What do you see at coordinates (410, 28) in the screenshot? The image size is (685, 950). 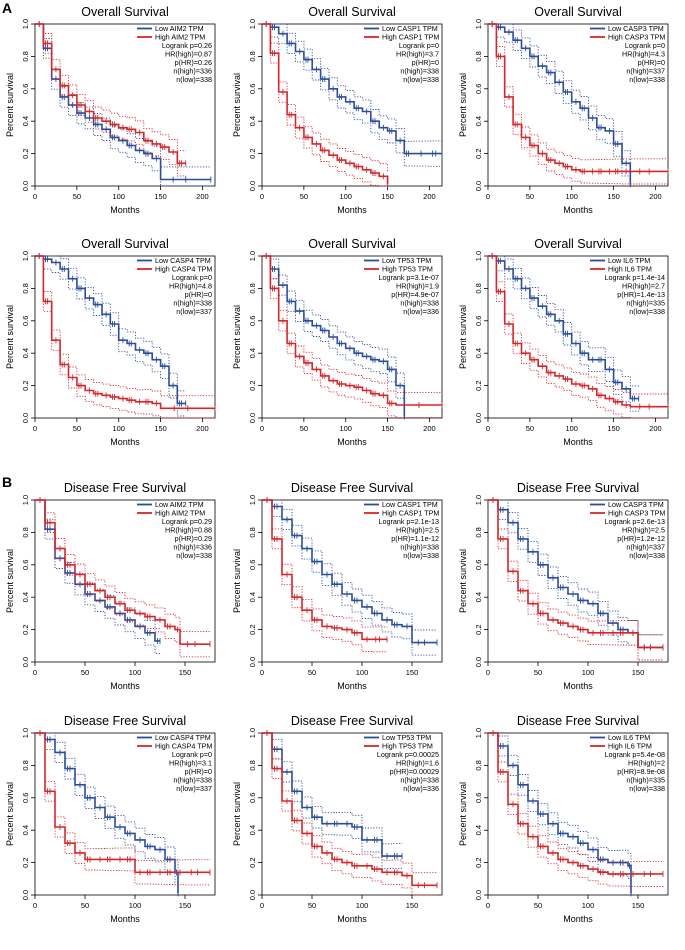 I see `legend-label-low: Low CASP1 TPM` at bounding box center [410, 28].